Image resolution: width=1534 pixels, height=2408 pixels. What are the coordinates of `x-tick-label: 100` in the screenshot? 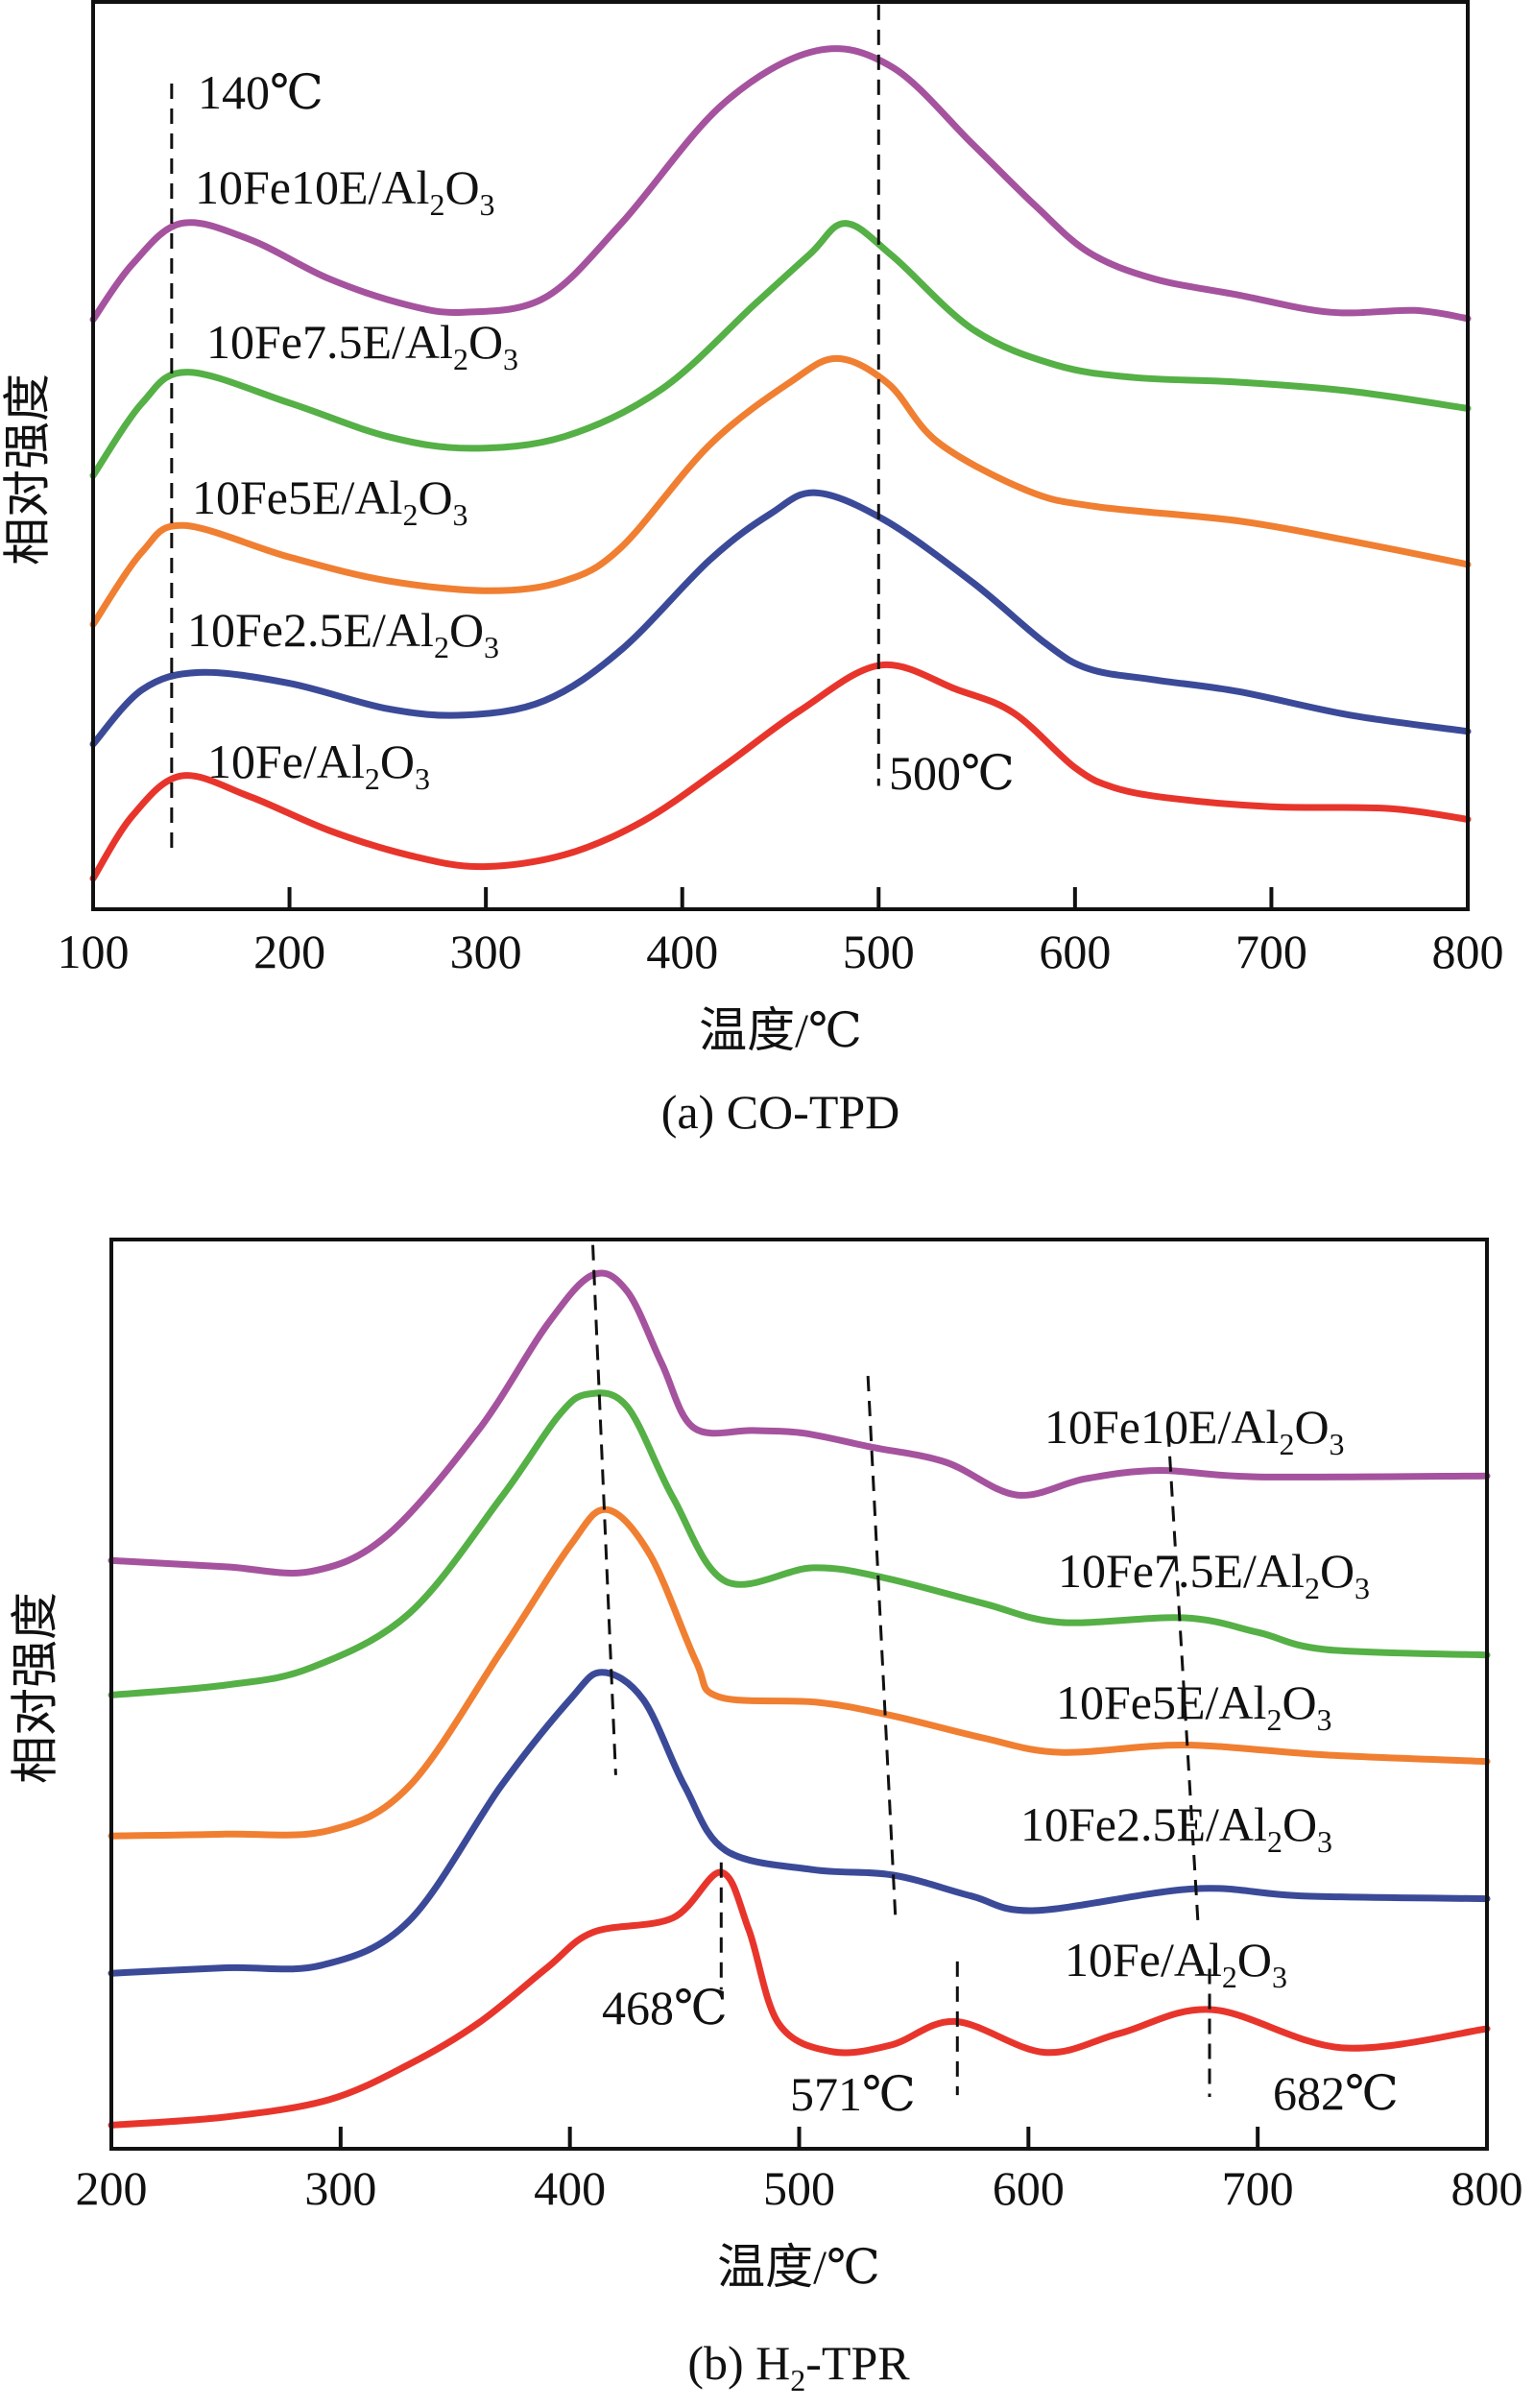 It's located at (94, 951).